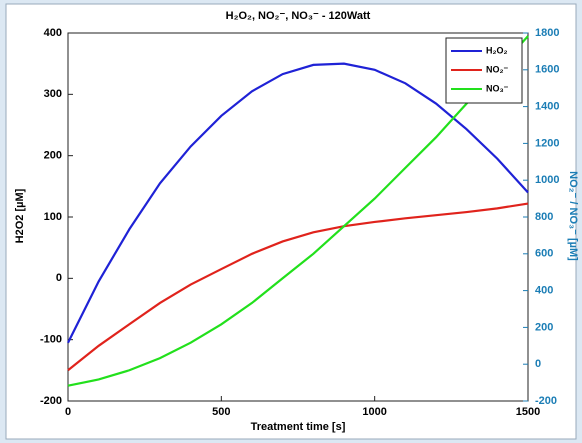 The height and width of the screenshot is (443, 582). Describe the element at coordinates (546, 401) in the screenshot. I see `y2-tick-label: -200` at that location.